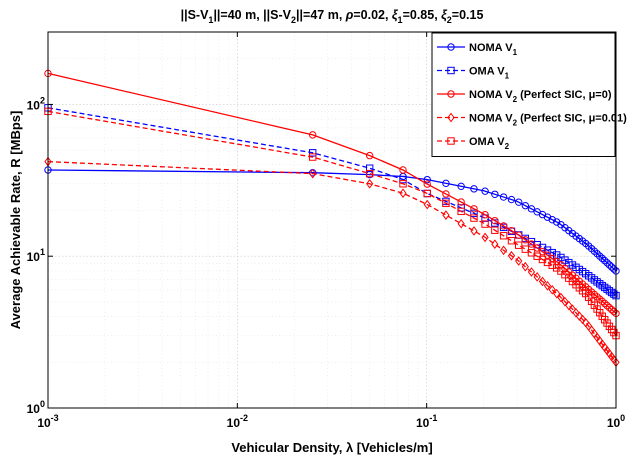 This screenshot has width=640, height=459. Describe the element at coordinates (36, 103) in the screenshot. I see `y-tick-label: 10²` at that location.